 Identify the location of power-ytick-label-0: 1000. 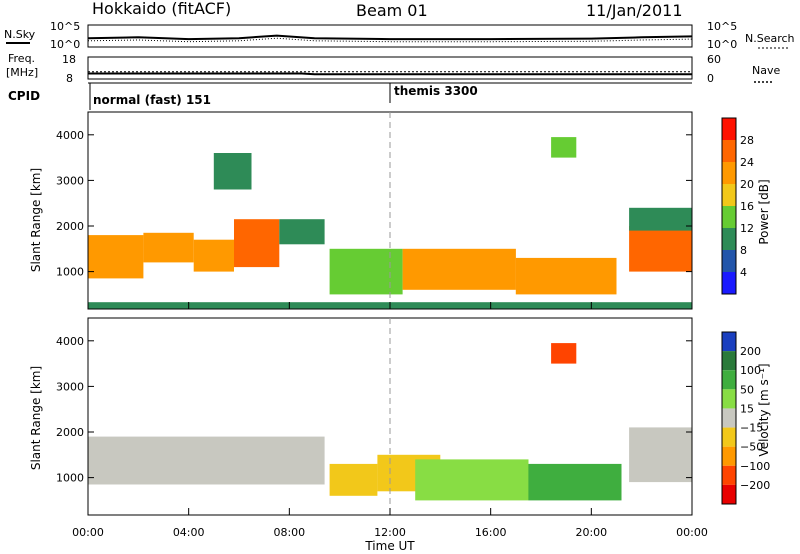
(70, 272).